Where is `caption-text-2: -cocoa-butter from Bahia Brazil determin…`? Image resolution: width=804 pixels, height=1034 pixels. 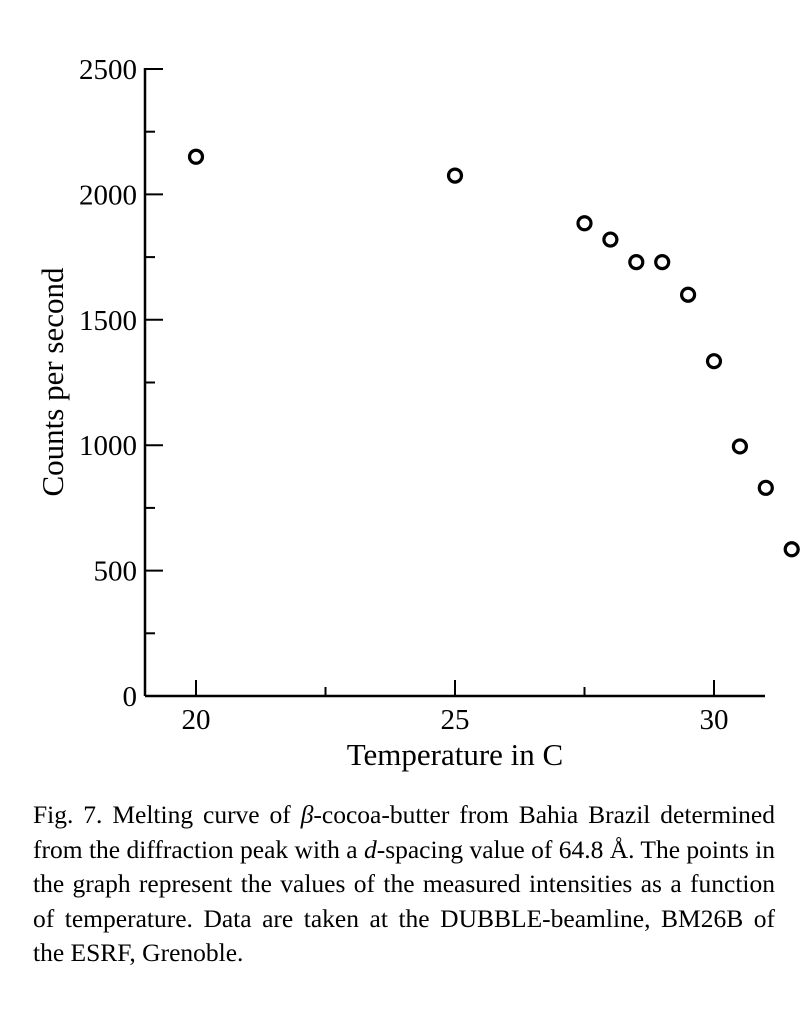
caption-text-2: -cocoa-butter from Bahia Brazil determin… is located at coordinates (404, 832).